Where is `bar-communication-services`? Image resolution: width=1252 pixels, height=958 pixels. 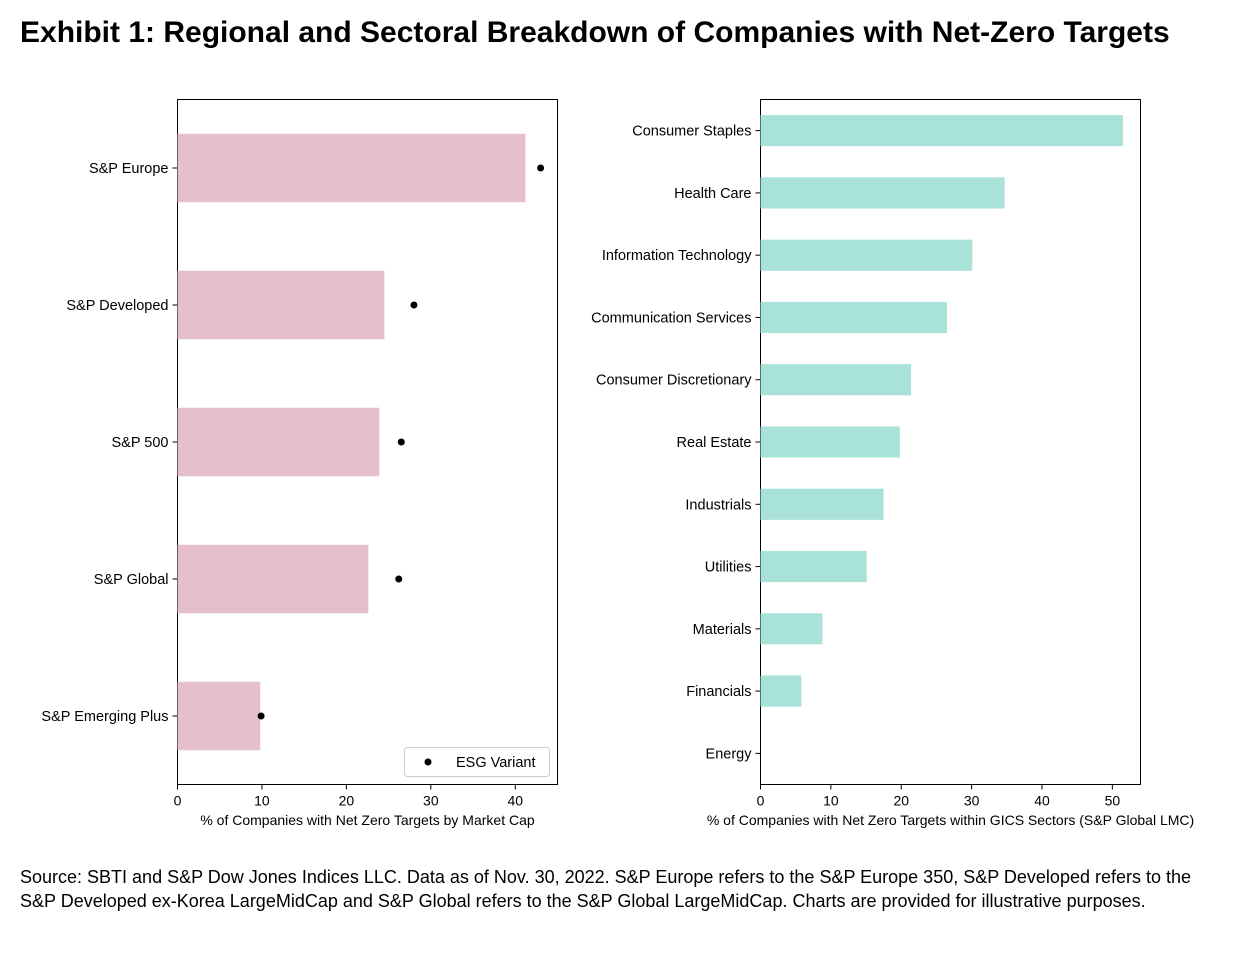
bar-communication-services is located at coordinates (853, 317).